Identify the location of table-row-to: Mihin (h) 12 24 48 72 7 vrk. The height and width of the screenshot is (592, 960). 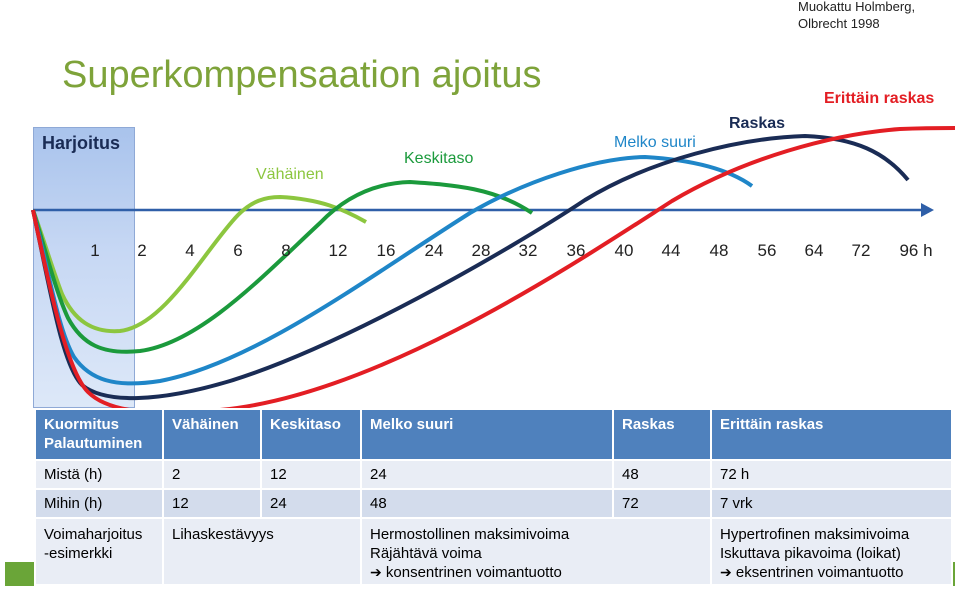
(493, 503).